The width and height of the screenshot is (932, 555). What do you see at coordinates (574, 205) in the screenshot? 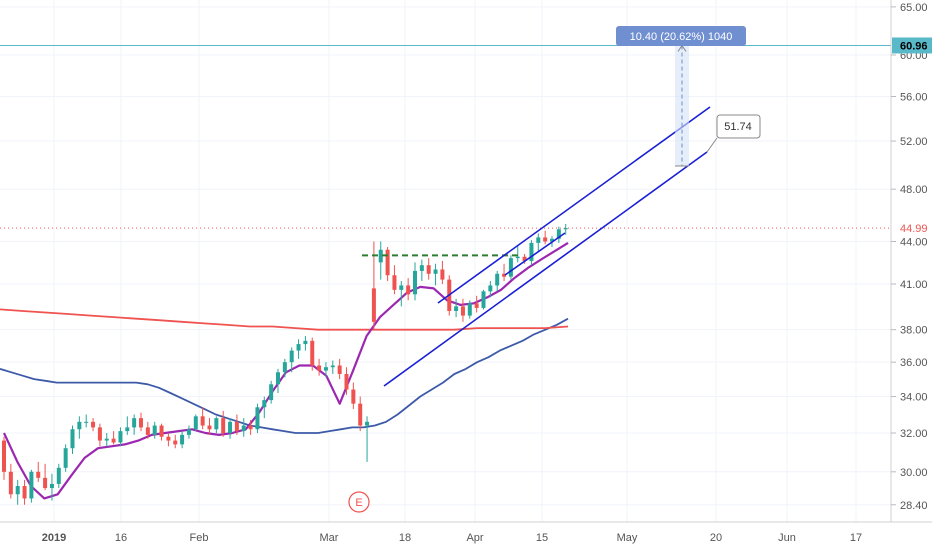
I see `channel-upper-line` at bounding box center [574, 205].